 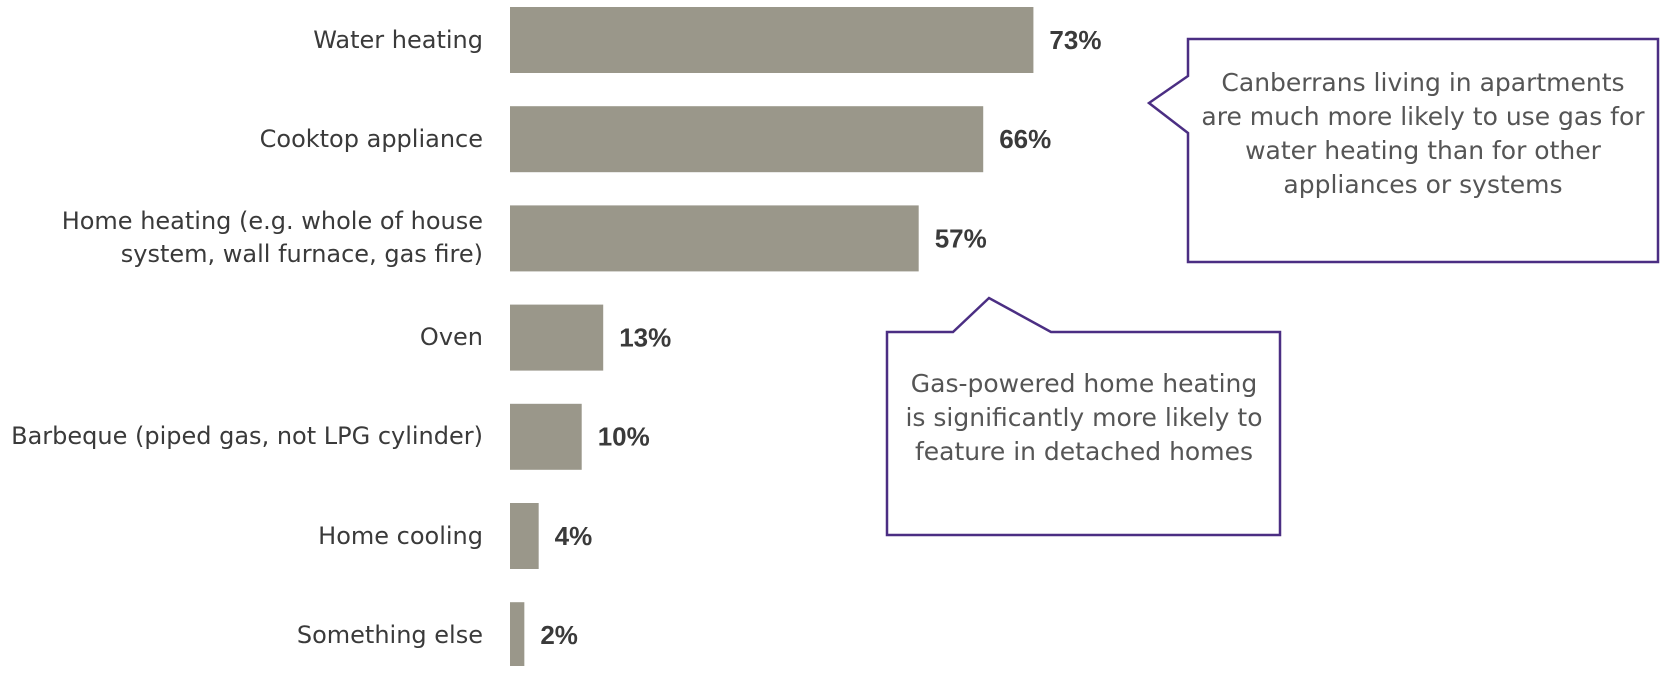 What do you see at coordinates (574, 536) in the screenshot?
I see `value-label: 4%` at bounding box center [574, 536].